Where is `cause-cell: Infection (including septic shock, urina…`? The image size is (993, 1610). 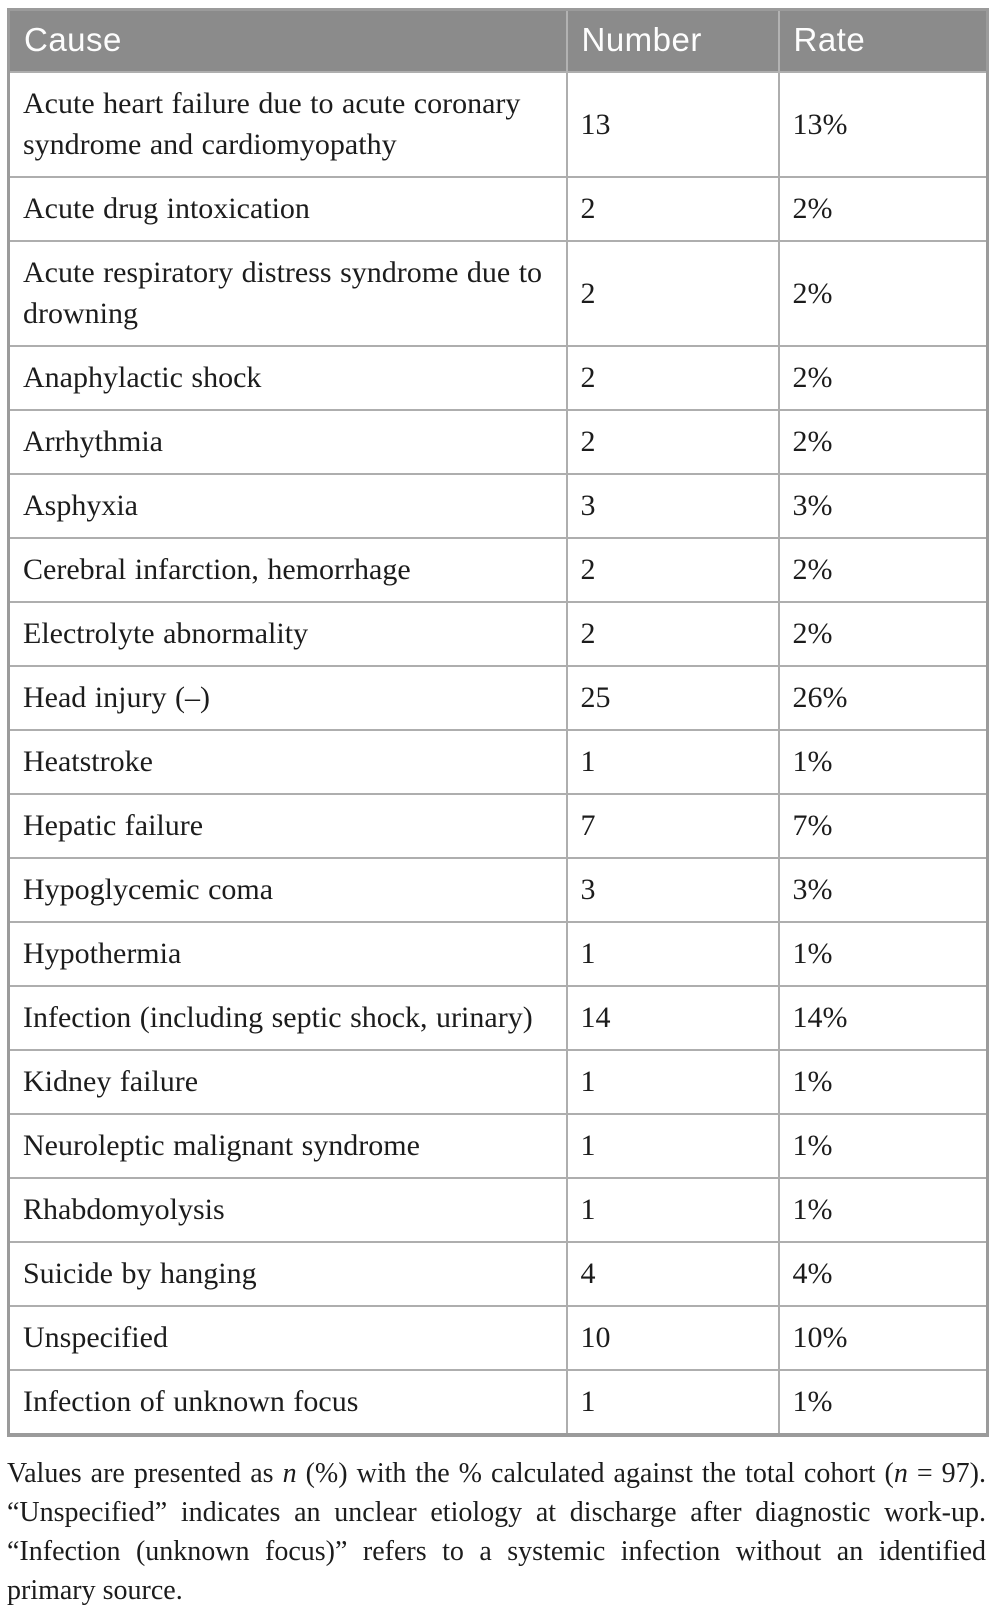
cause-cell: Infection (including septic shock, urina… is located at coordinates (287, 1018).